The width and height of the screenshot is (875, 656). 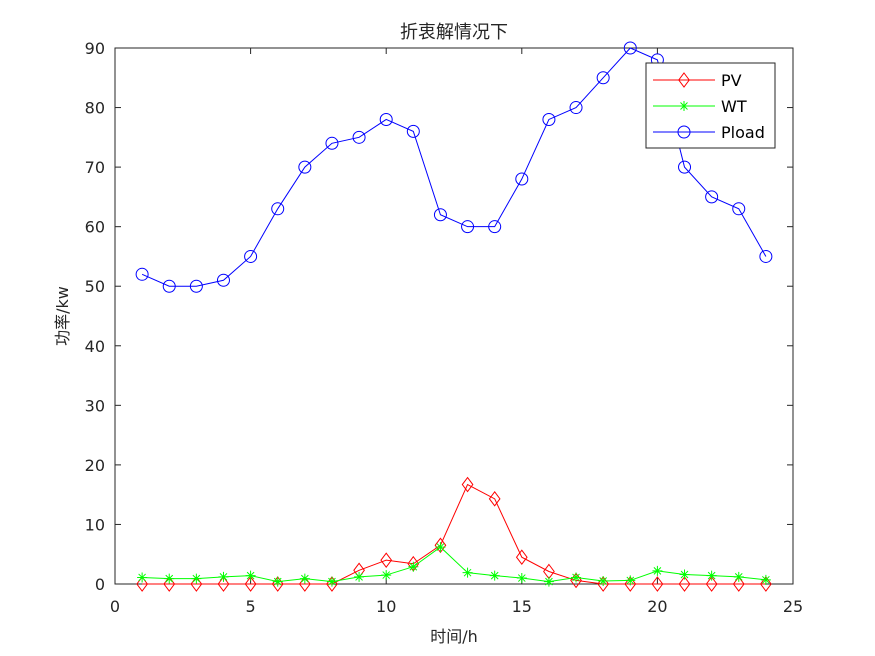 What do you see at coordinates (100, 584) in the screenshot?
I see `y-tick-label: 0` at bounding box center [100, 584].